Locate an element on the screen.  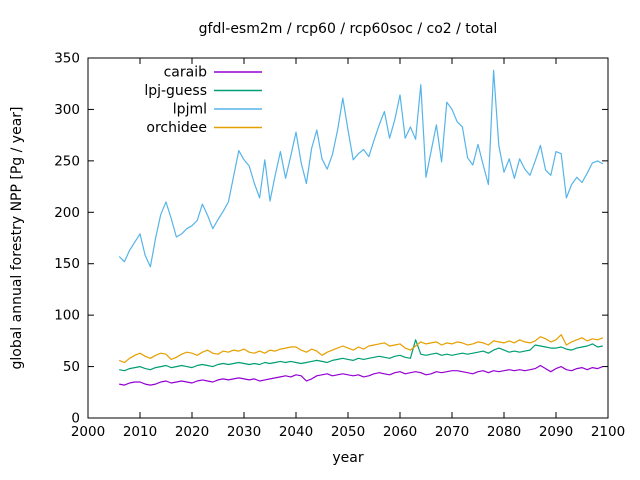
x-axis-label: year is located at coordinates (348, 458).